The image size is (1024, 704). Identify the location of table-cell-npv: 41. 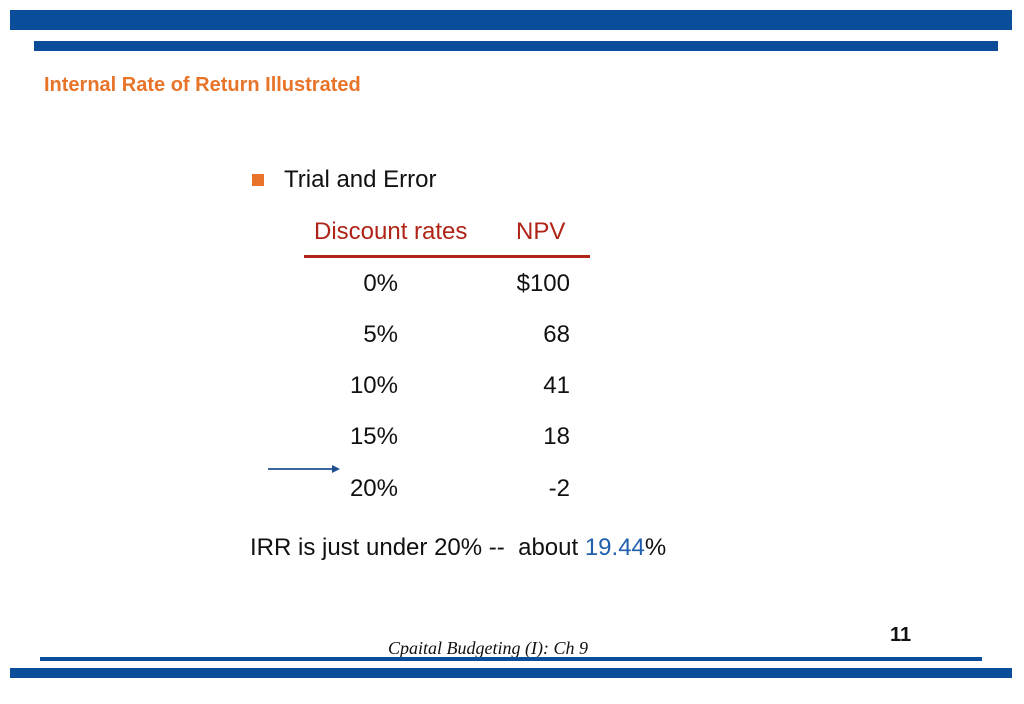
(556, 385).